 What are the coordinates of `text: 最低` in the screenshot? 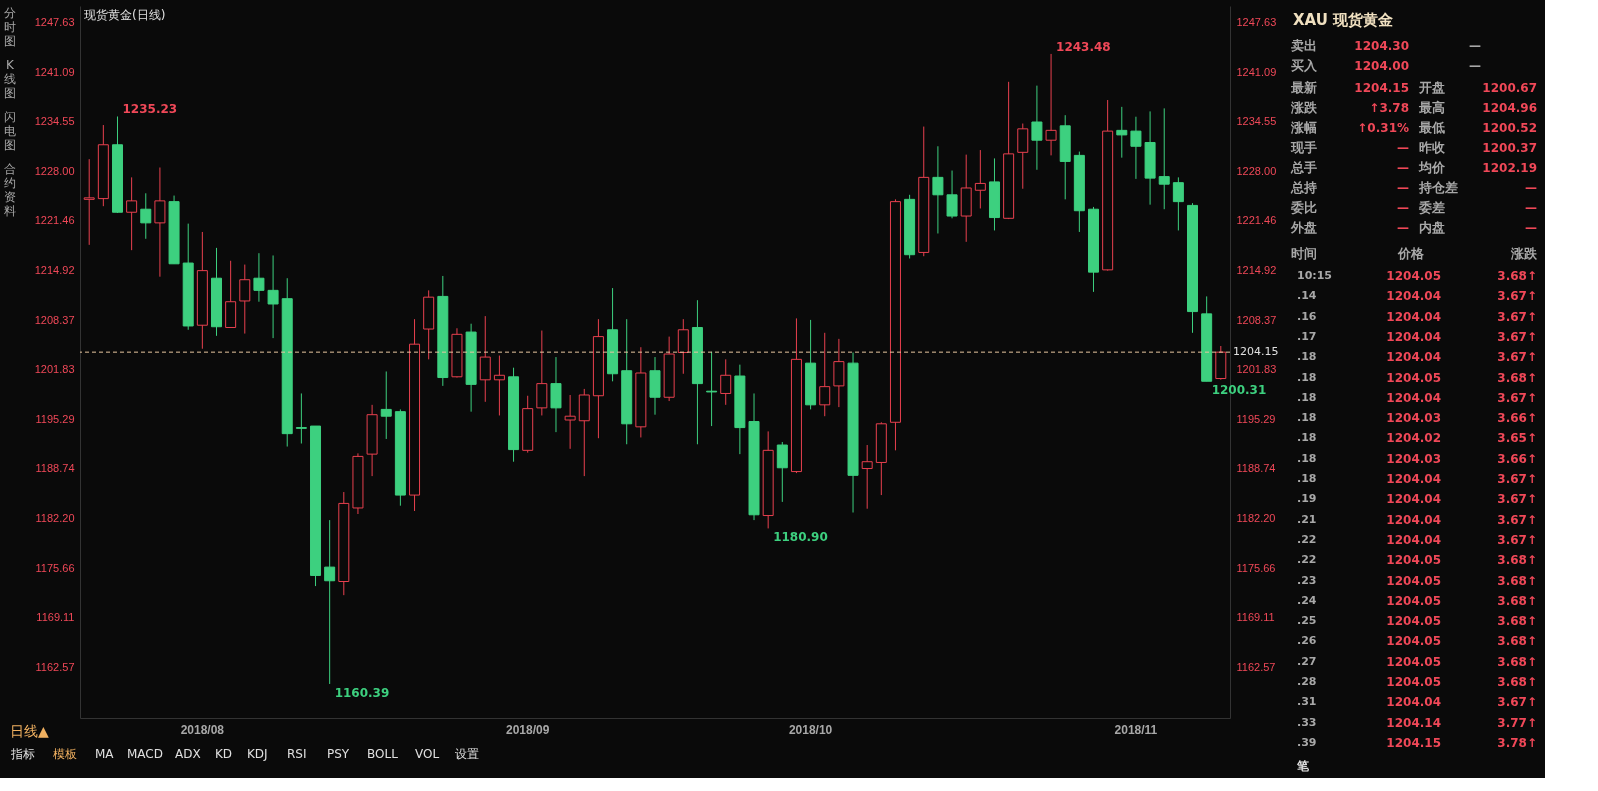 It's located at (1431, 127).